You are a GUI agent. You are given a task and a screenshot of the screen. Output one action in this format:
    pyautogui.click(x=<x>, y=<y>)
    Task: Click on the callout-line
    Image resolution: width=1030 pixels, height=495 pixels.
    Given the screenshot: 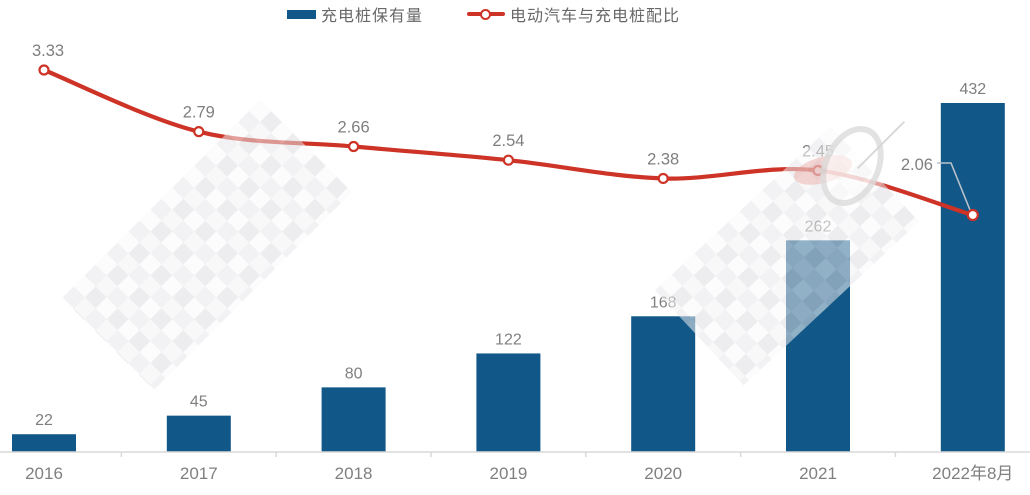 What is the action you would take?
    pyautogui.click(x=954, y=187)
    